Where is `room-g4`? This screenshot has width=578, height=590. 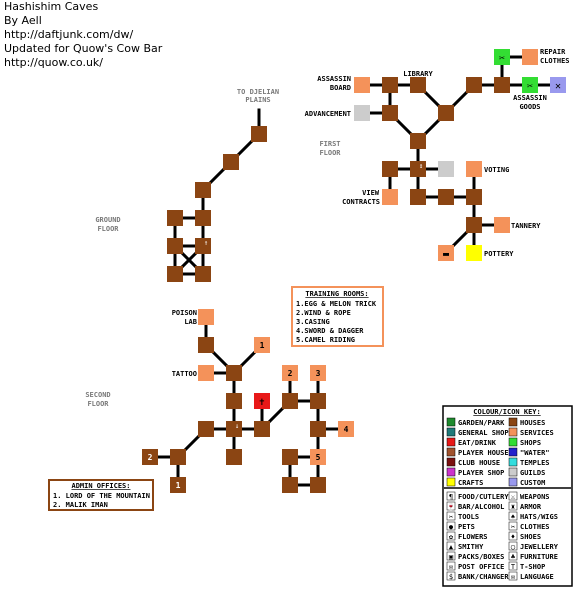
room-g4 is located at coordinates (175, 218).